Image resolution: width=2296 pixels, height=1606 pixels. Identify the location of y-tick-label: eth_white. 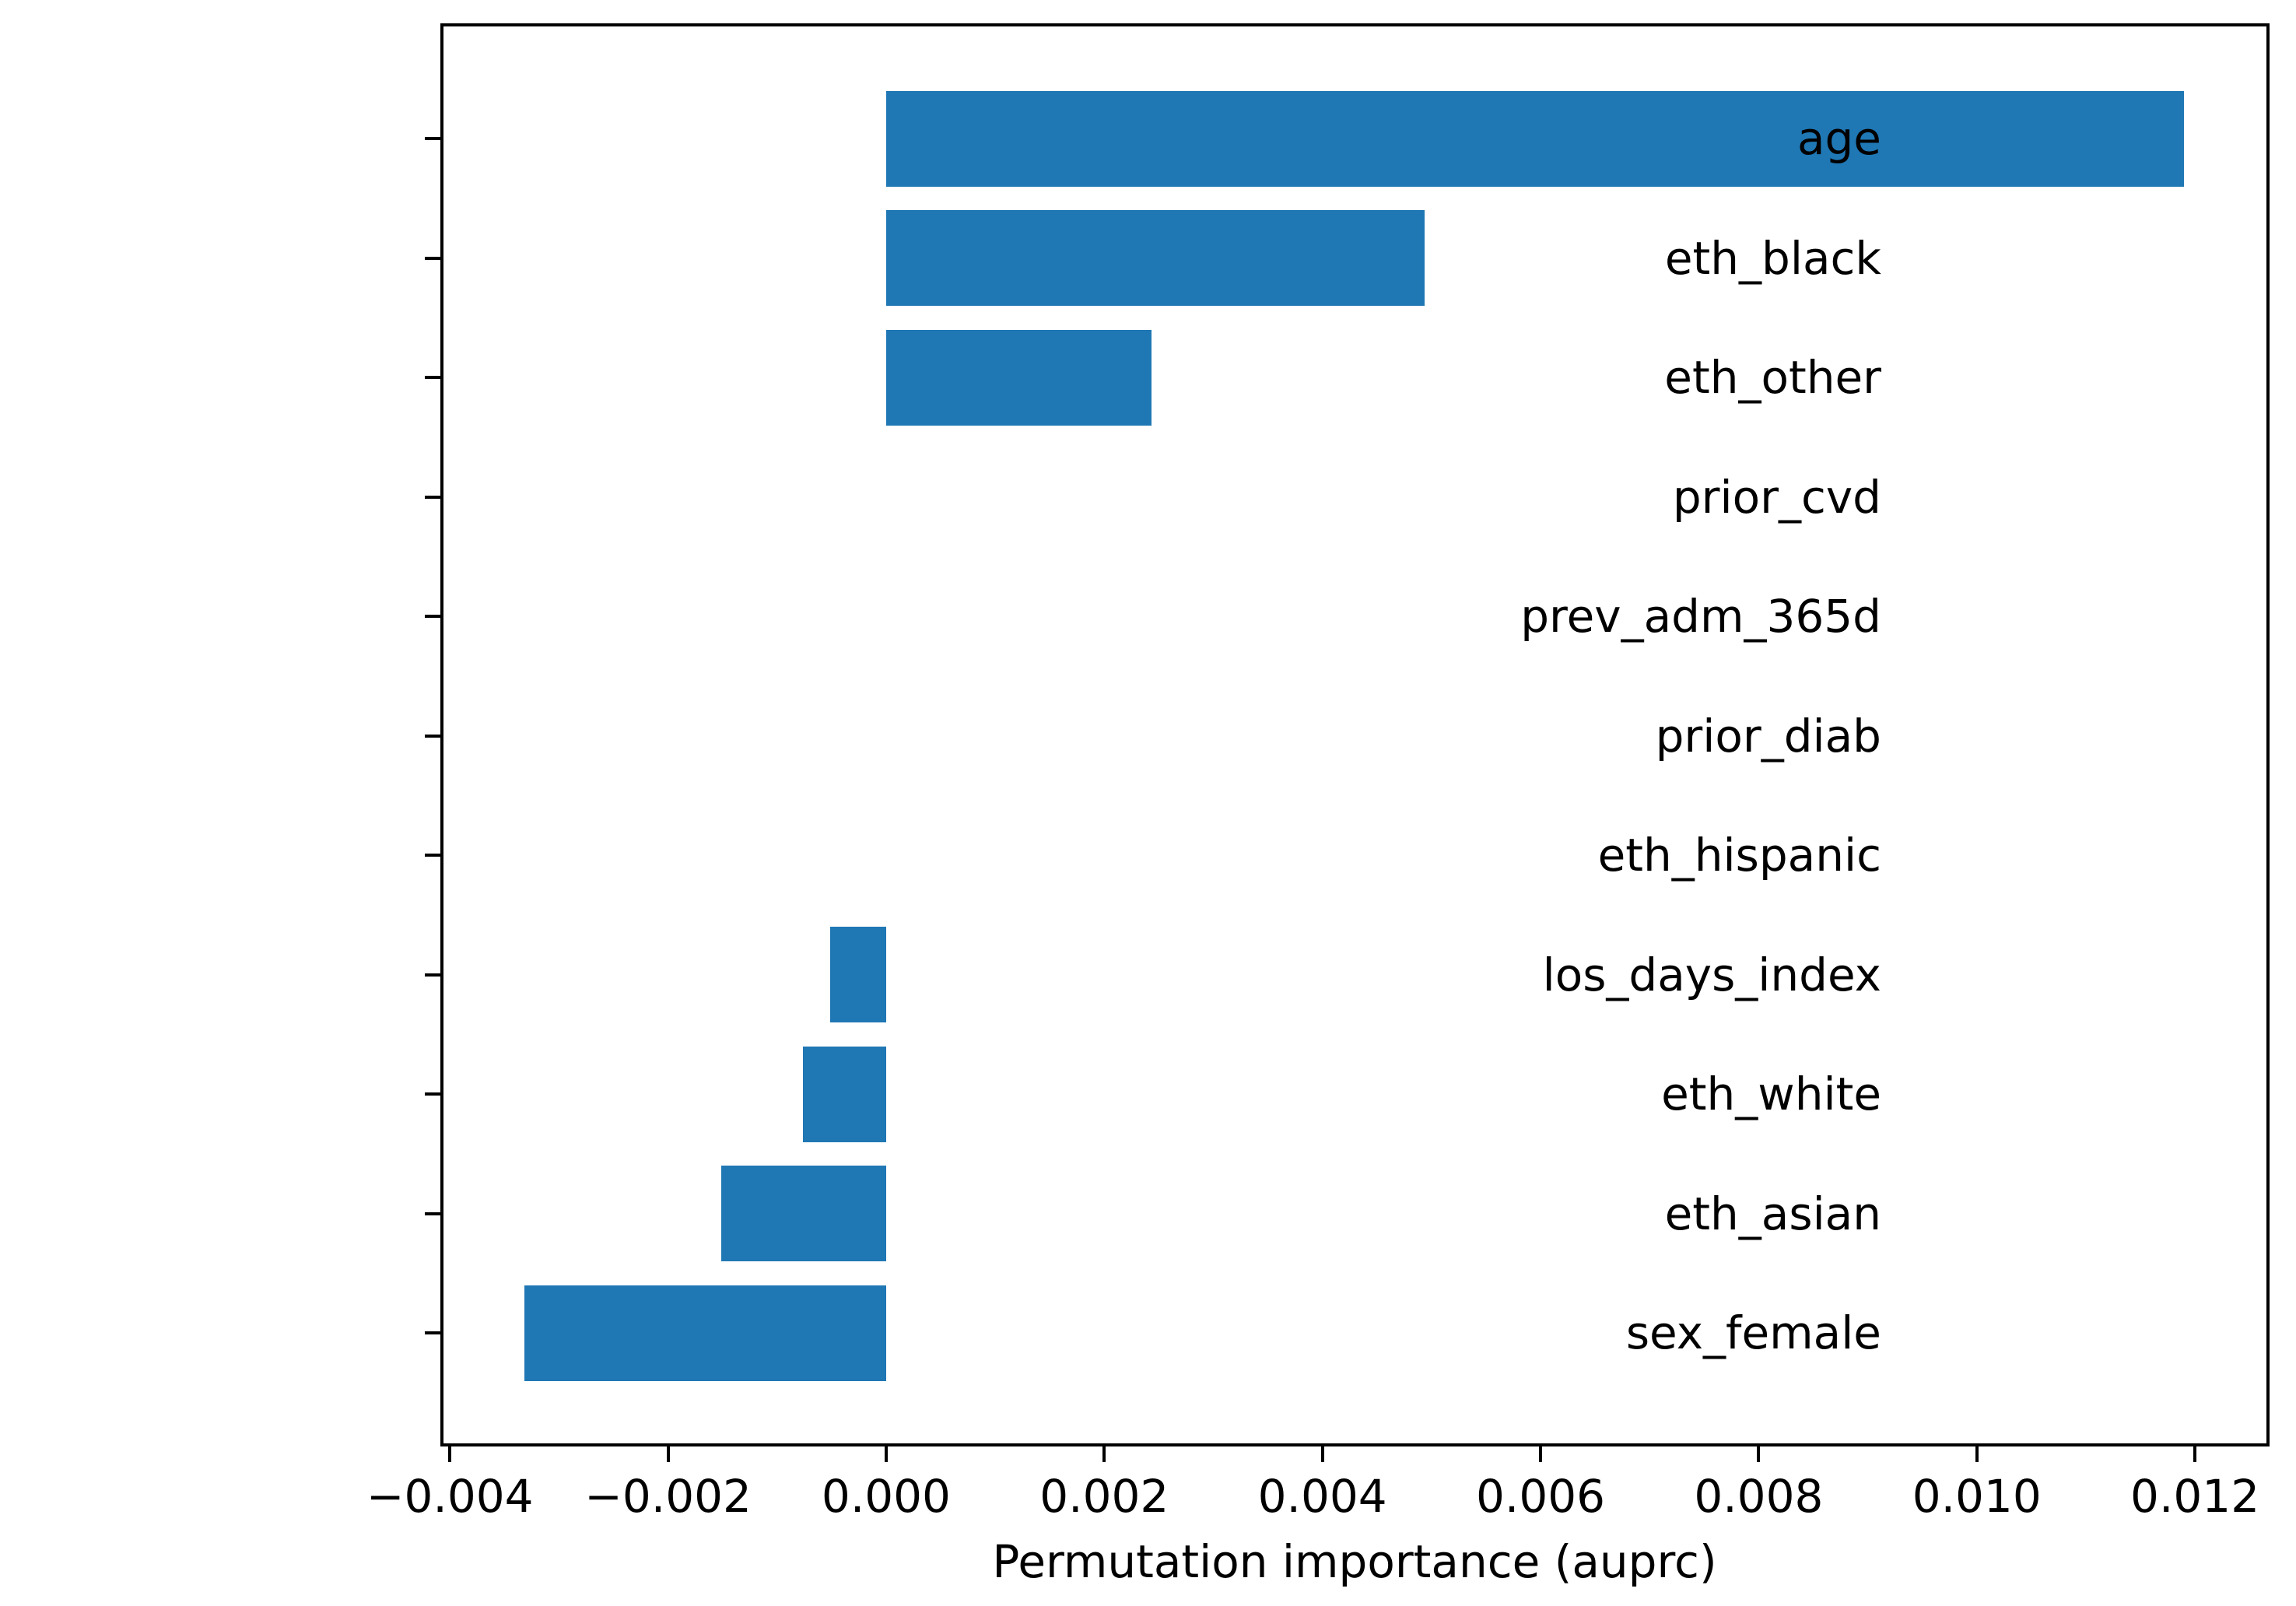
(1771, 1094).